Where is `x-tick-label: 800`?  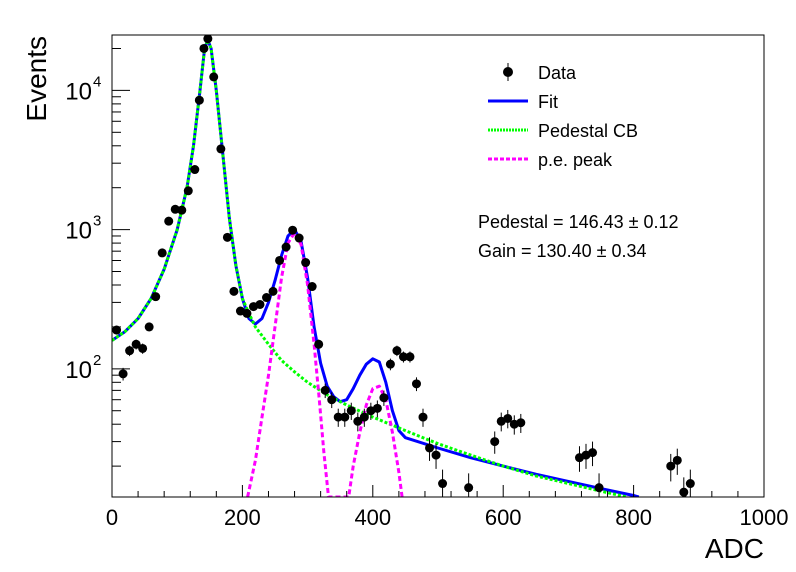
x-tick-label: 800 is located at coordinates (633, 517).